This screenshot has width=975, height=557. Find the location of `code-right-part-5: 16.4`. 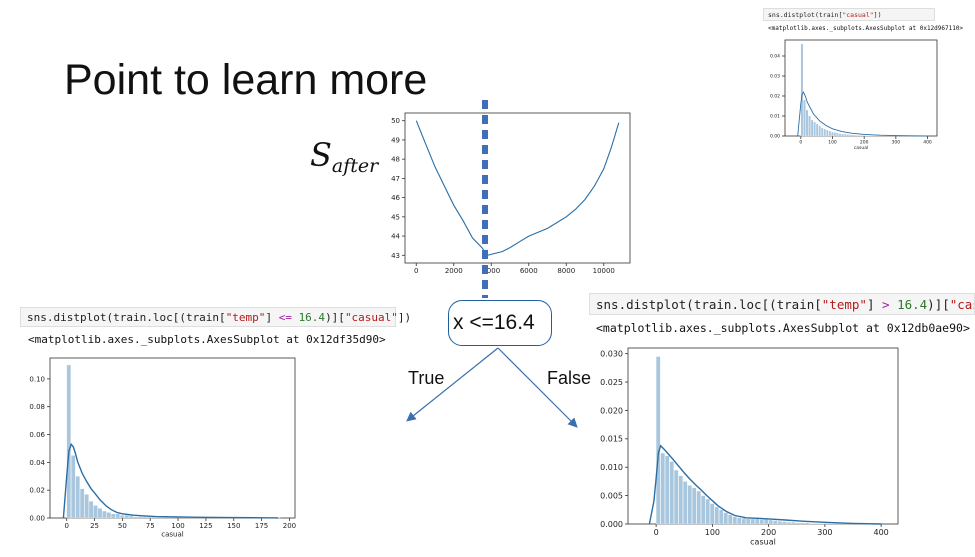

code-right-part-5: 16.4 is located at coordinates (912, 304).